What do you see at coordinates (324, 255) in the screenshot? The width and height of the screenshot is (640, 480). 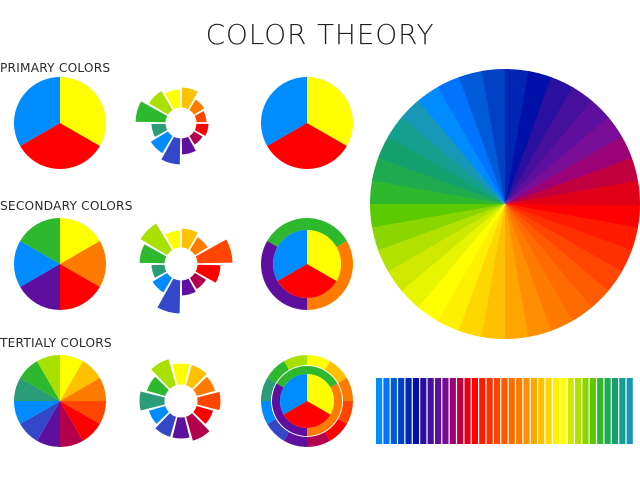 I see `secondary-inner-pie-slice` at bounding box center [324, 255].